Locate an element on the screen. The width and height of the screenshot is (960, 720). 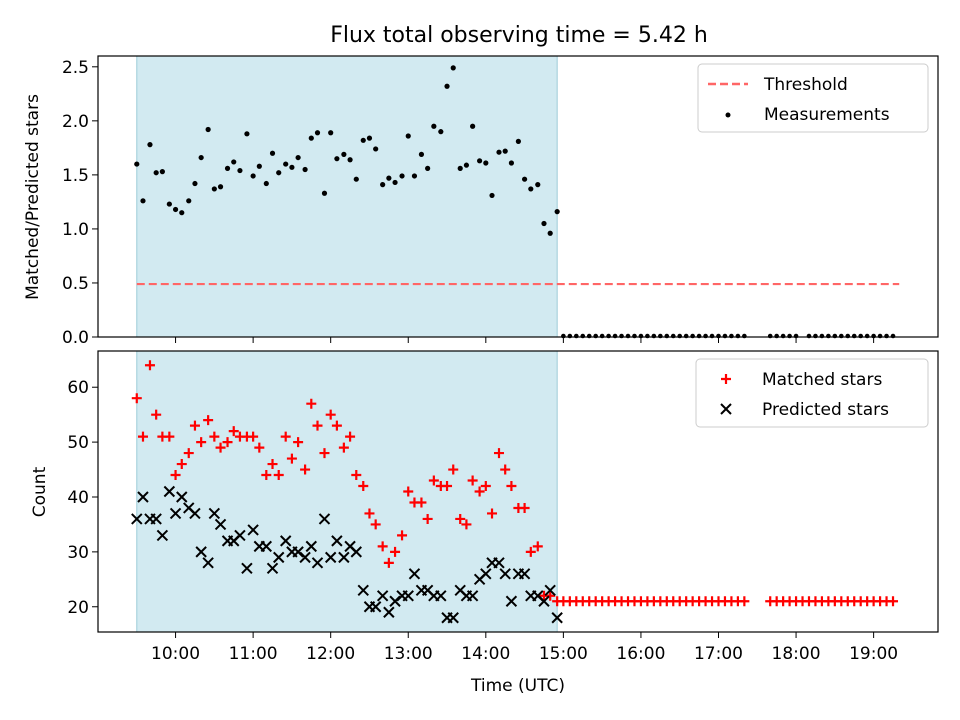
y-tick-label: 1.0 is located at coordinates (75, 230).